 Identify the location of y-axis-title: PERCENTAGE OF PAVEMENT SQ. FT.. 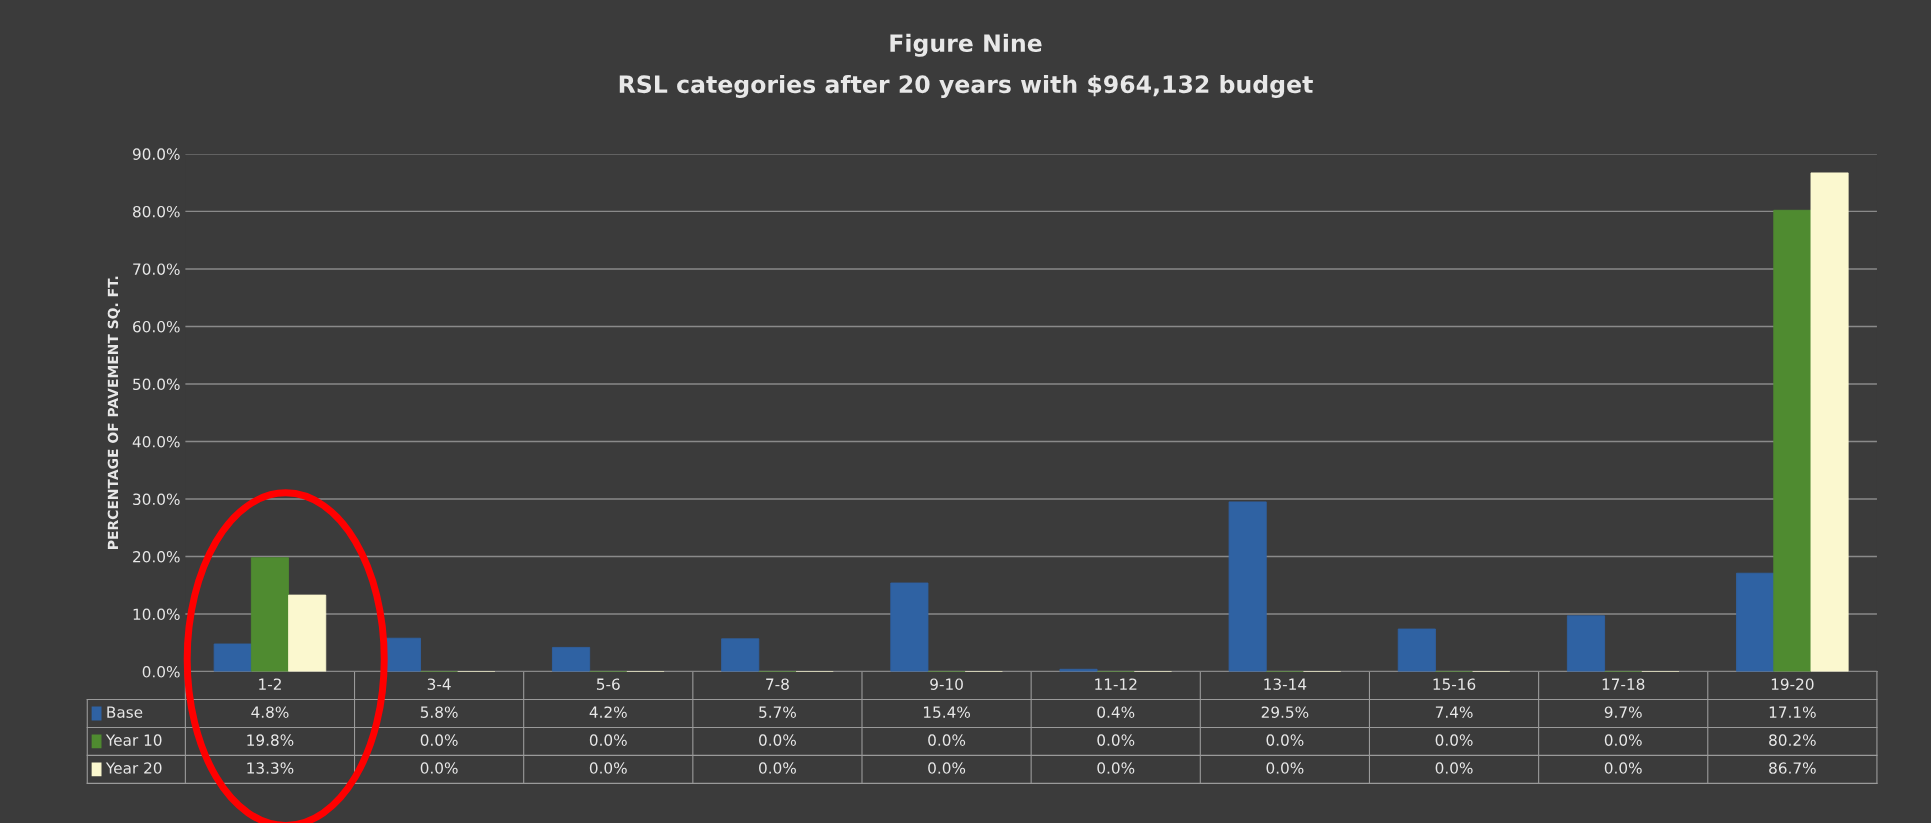
(114, 412).